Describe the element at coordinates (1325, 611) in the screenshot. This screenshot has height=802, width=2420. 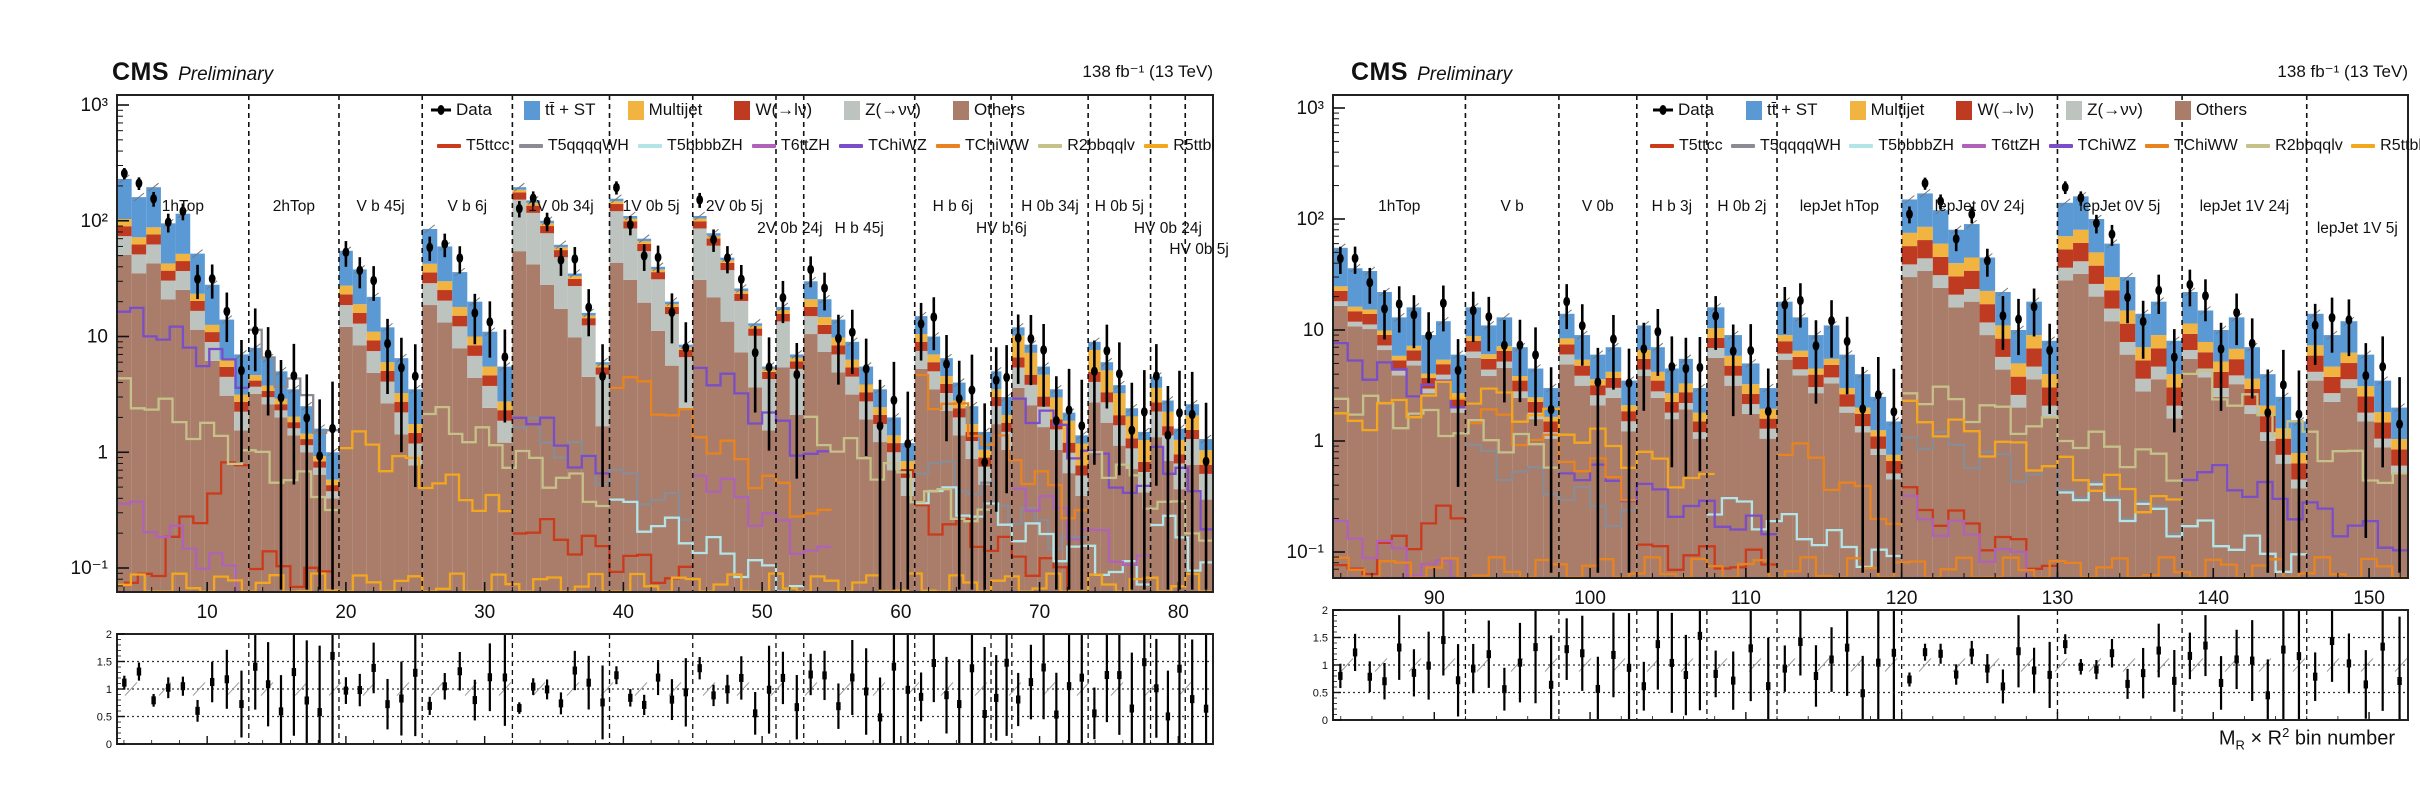
I see `ratio-y-tick-label: 2` at that location.